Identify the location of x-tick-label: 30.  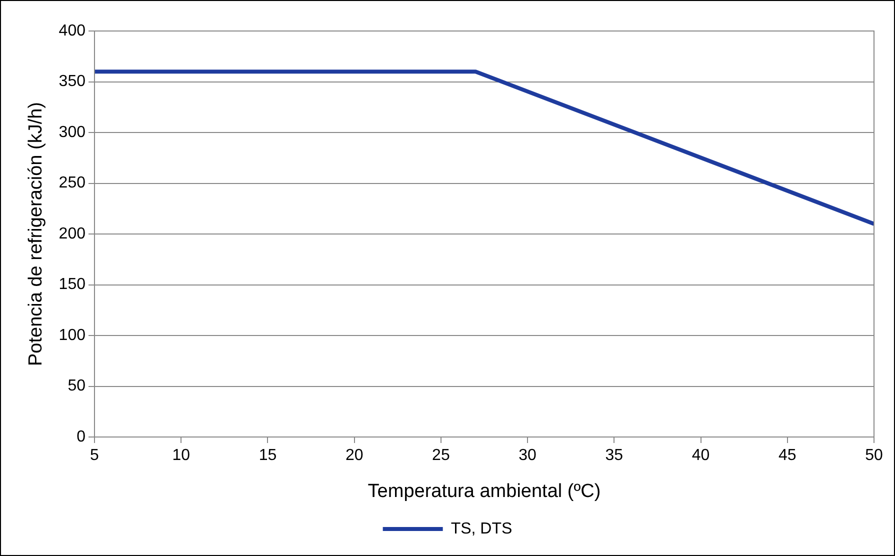
(527, 455).